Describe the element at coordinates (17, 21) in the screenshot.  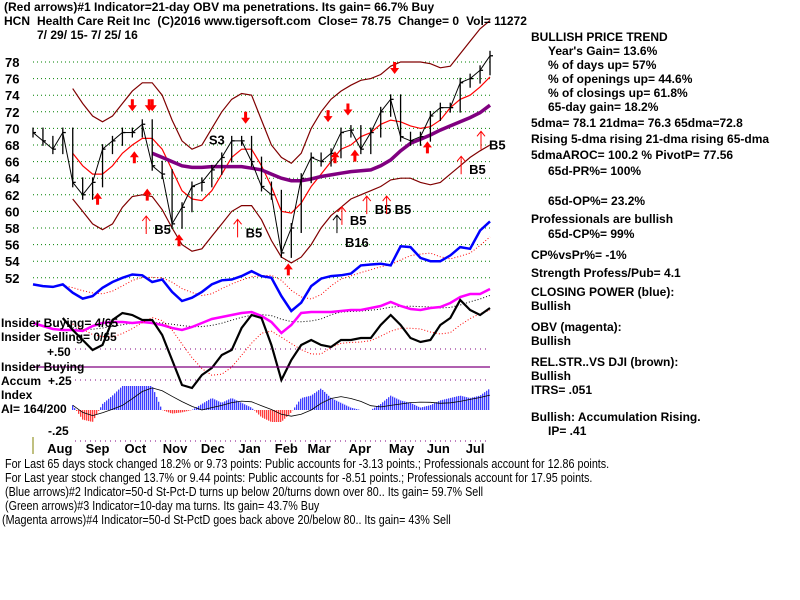
I see `ticker: HCN` at that location.